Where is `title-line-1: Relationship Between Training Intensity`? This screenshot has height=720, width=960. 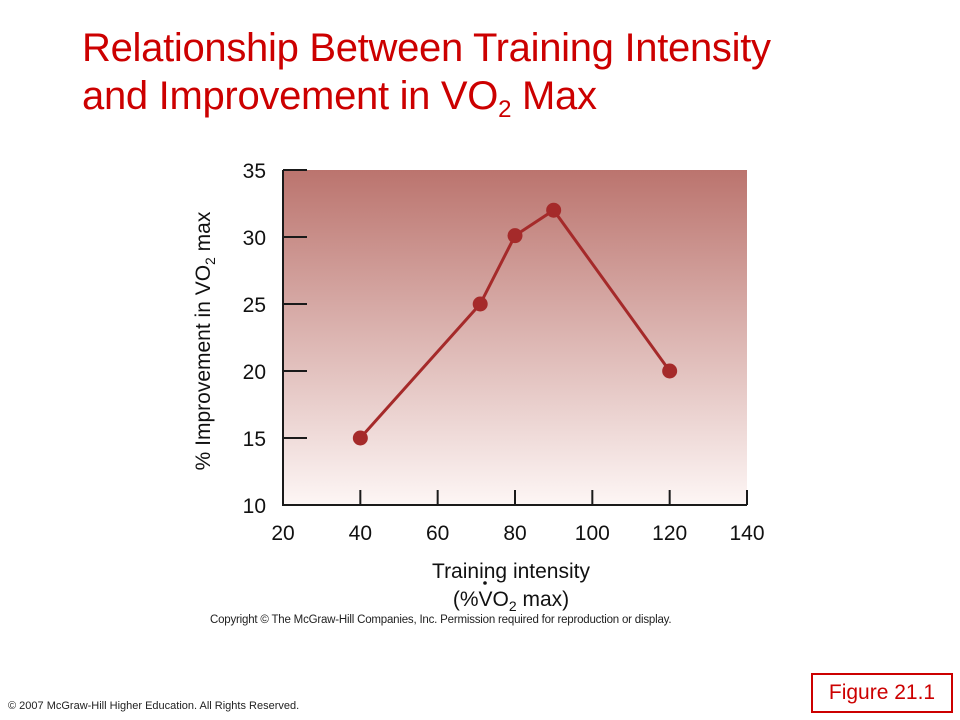 title-line-1: Relationship Between Training Intensity is located at coordinates (426, 48).